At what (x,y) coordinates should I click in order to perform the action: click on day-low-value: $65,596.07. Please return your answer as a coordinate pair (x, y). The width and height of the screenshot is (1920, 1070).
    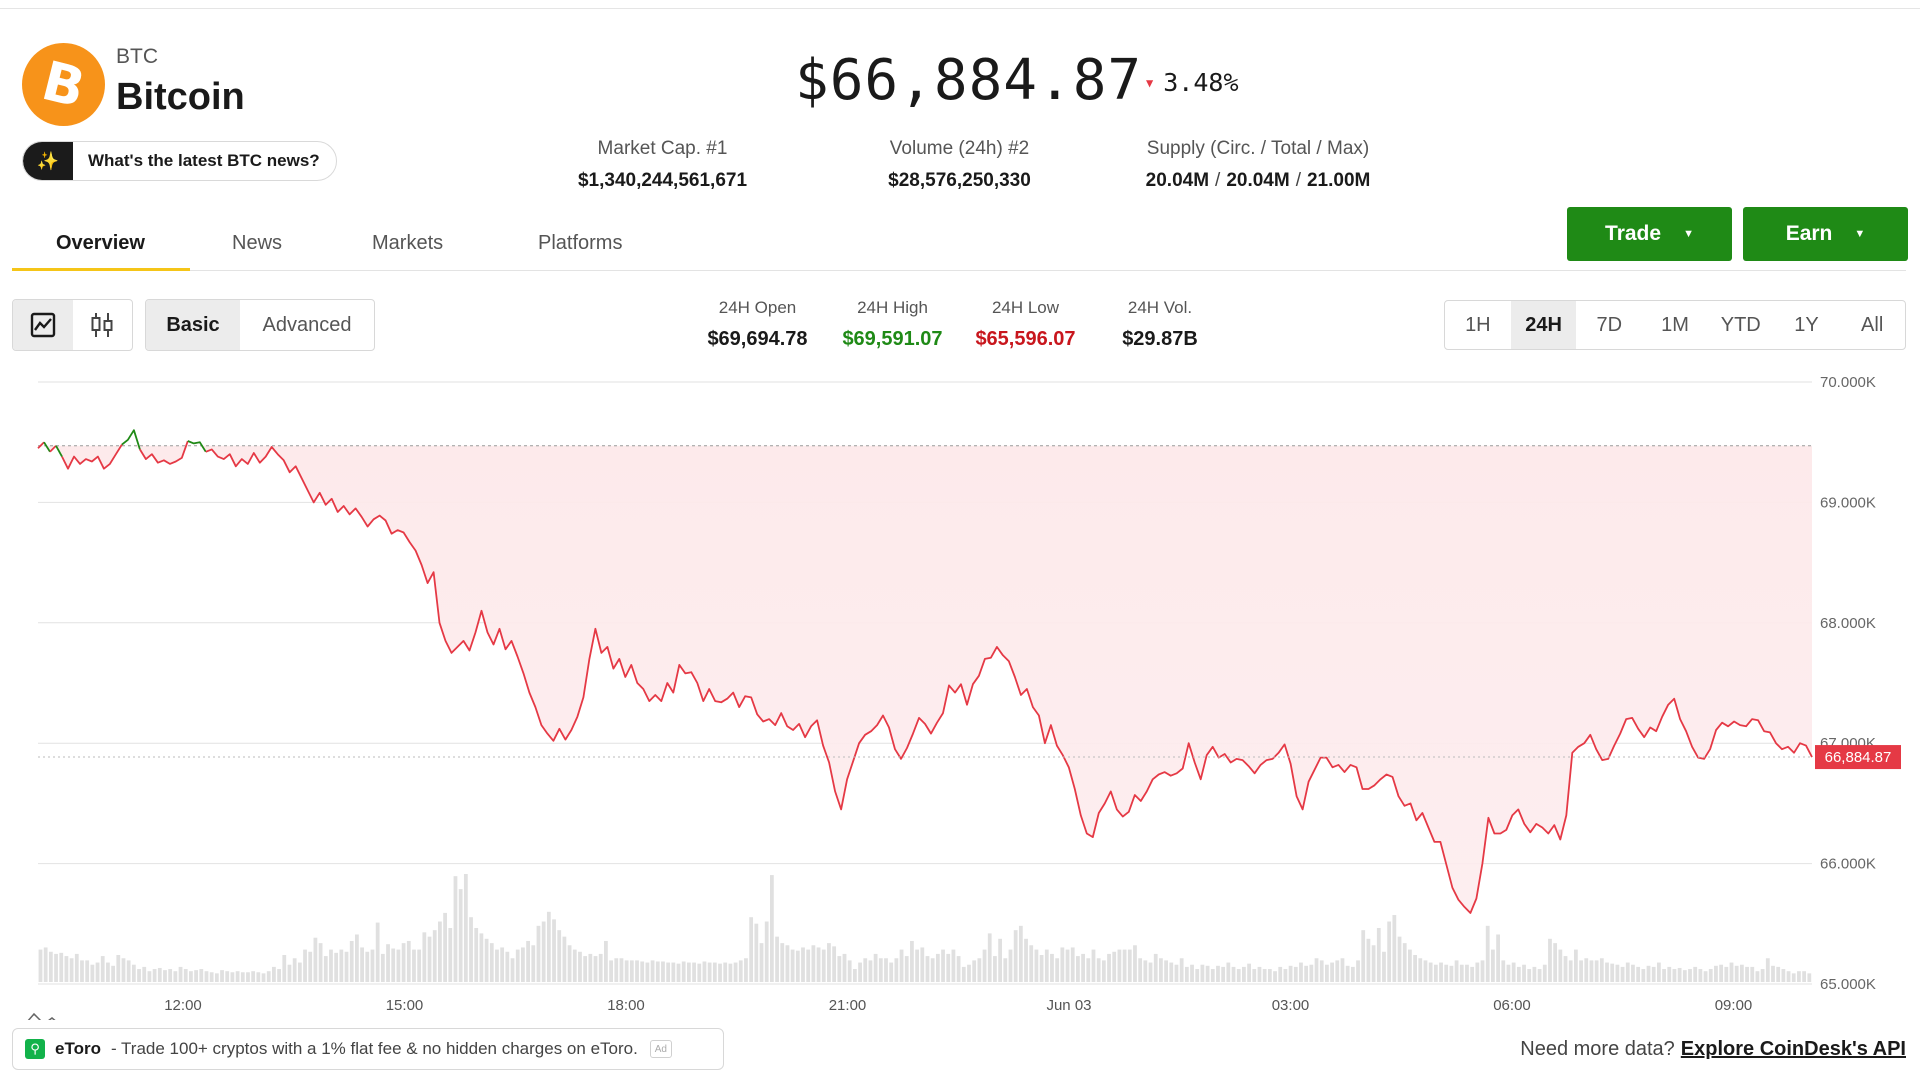
    Looking at the image, I should click on (1025, 339).